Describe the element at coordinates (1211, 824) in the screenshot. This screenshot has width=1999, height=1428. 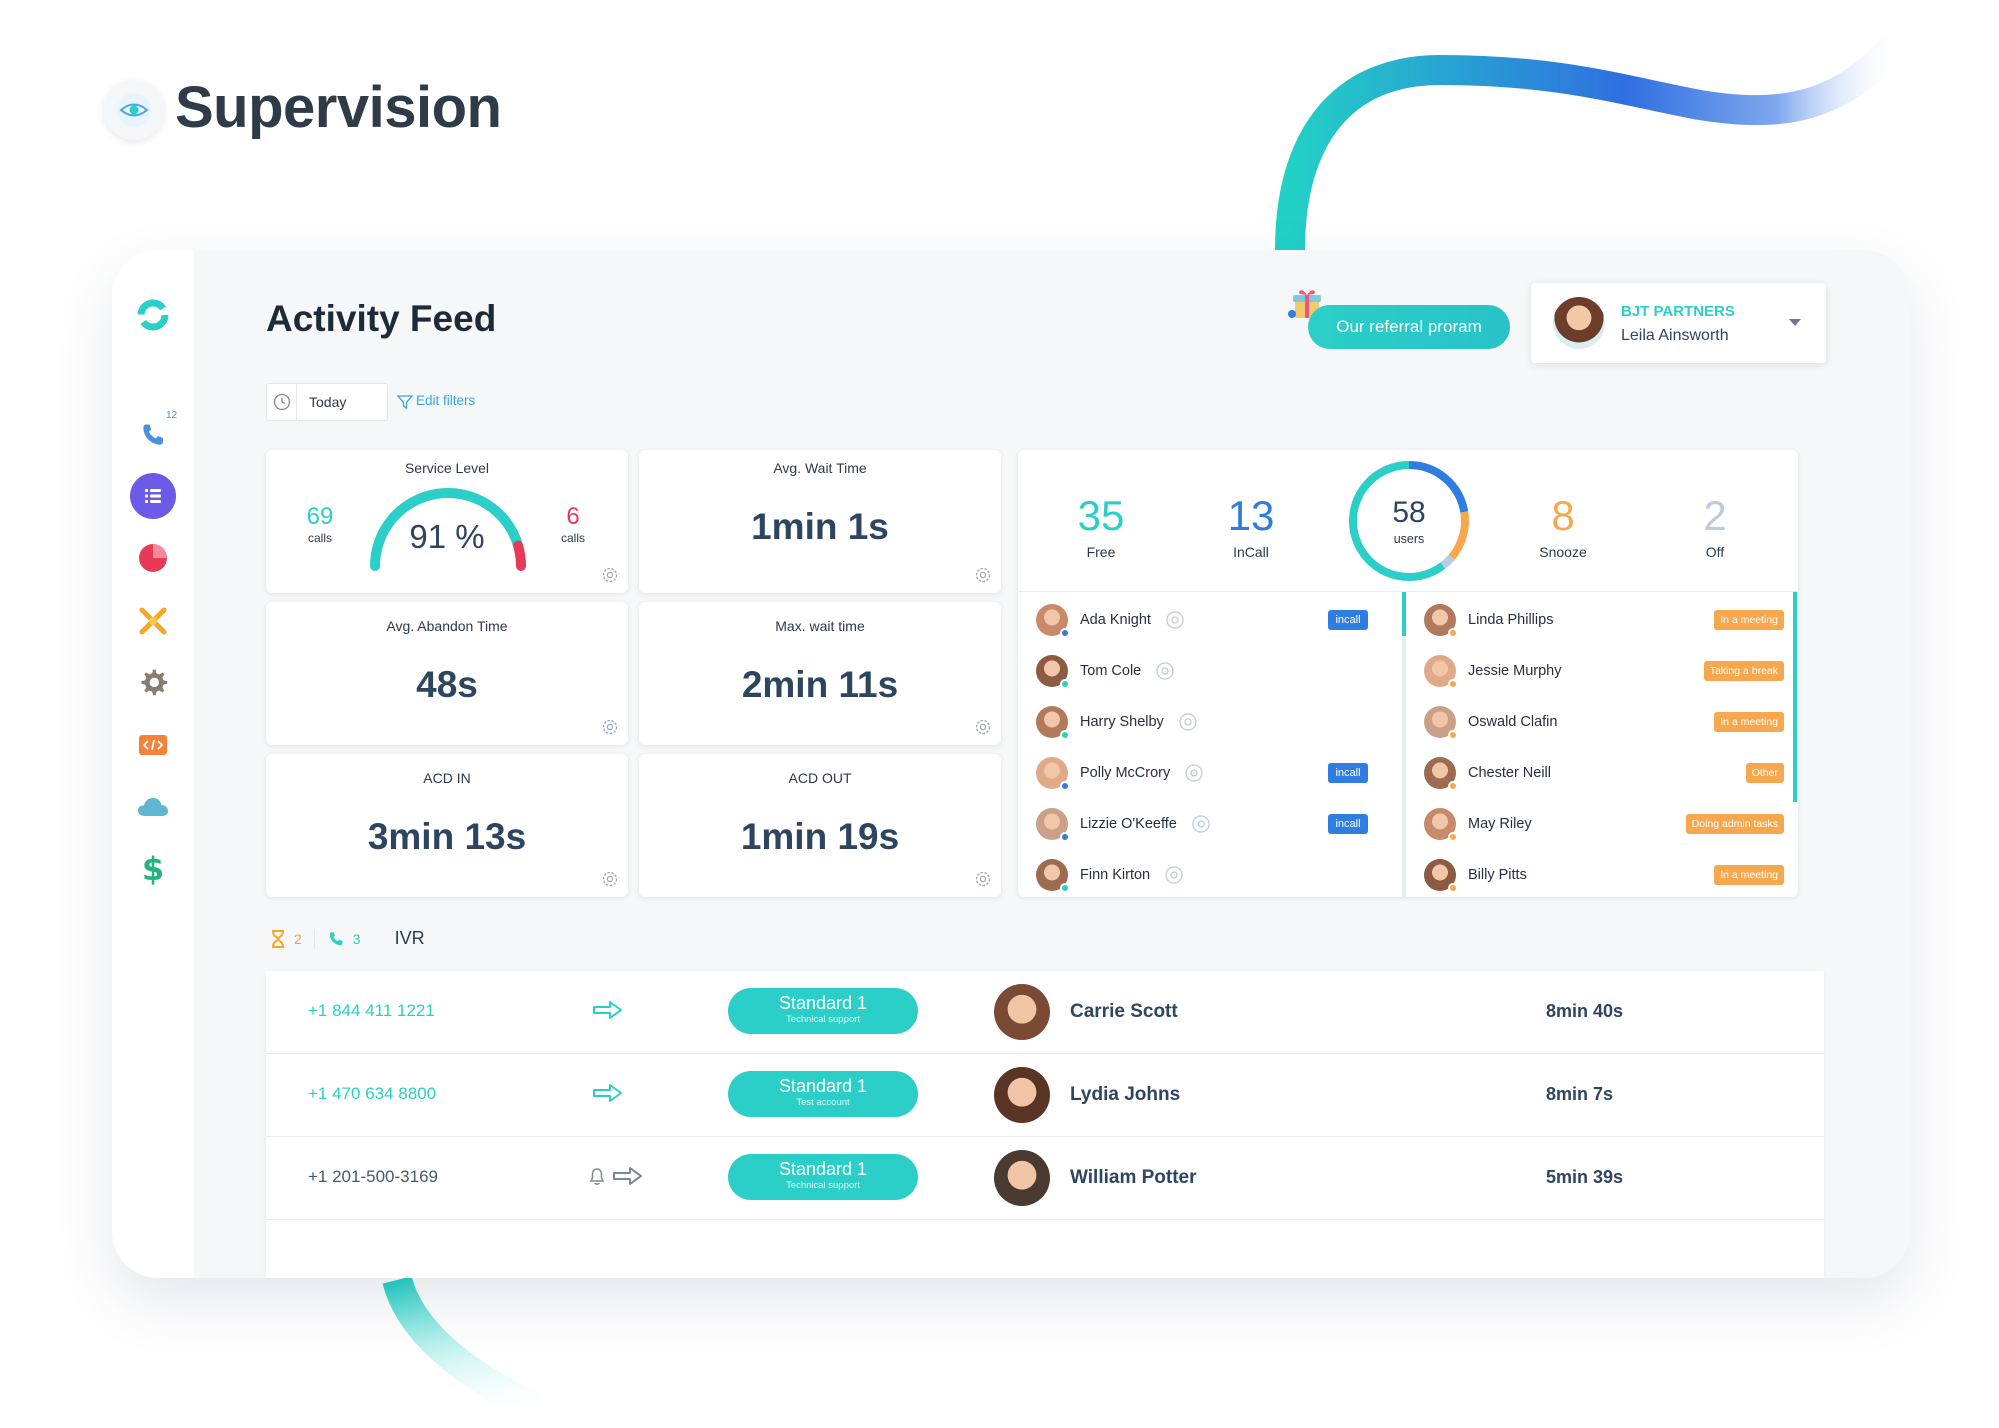
I see `agent-row: Lizzie O'Keeffe incall` at that location.